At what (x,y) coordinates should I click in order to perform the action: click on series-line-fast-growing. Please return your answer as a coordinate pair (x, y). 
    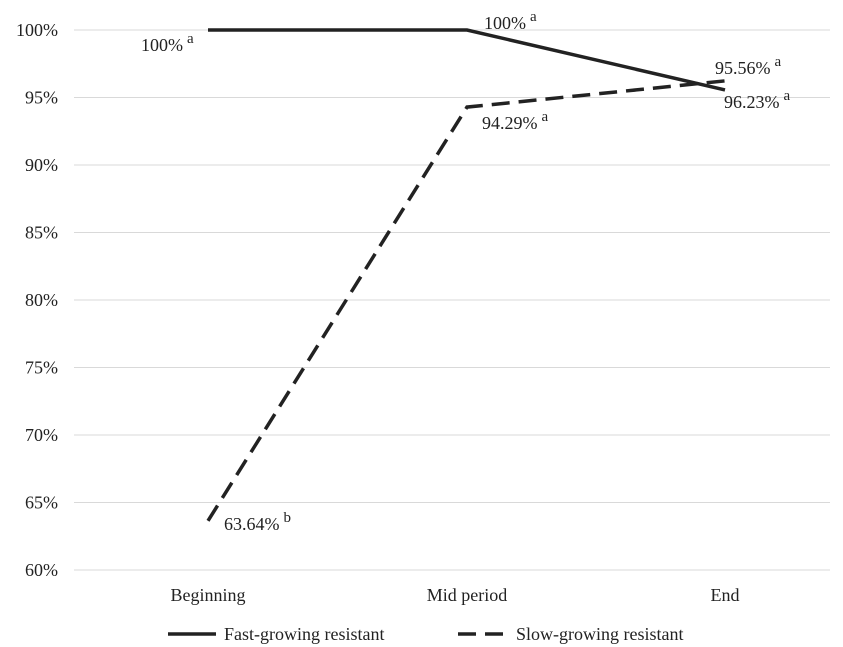
    Looking at the image, I should click on (467, 60).